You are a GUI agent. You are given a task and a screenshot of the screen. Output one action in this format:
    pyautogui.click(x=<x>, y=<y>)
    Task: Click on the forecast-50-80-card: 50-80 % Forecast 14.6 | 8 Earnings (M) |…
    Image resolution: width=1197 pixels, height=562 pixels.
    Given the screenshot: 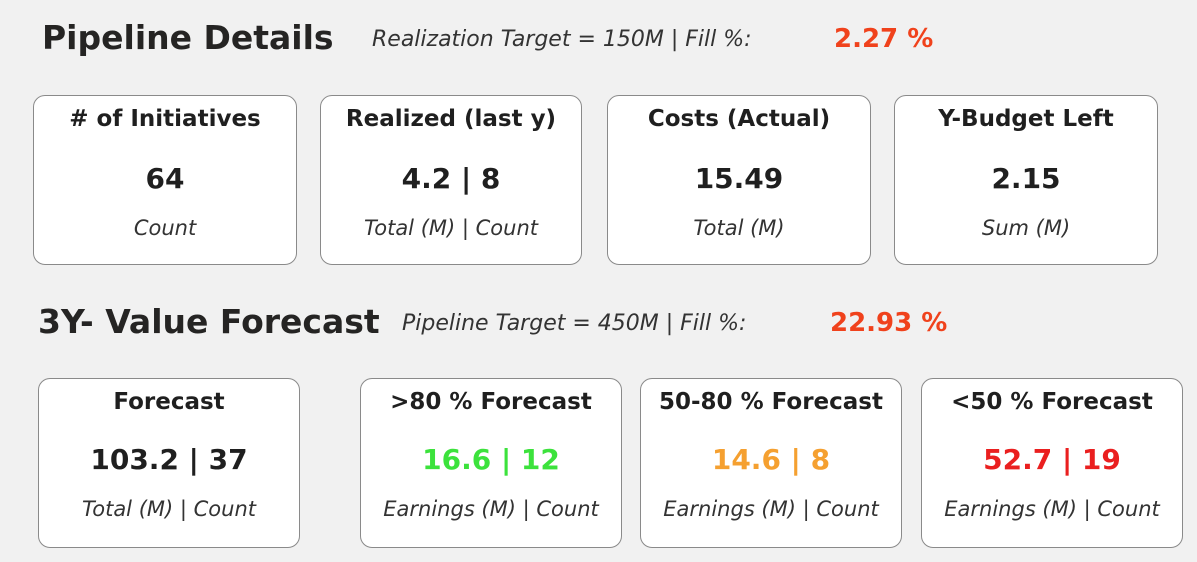 What is the action you would take?
    pyautogui.click(x=771, y=463)
    